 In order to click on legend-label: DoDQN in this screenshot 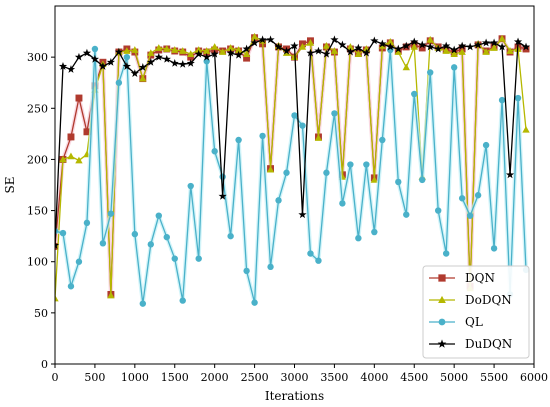, I will do `click(488, 300)`.